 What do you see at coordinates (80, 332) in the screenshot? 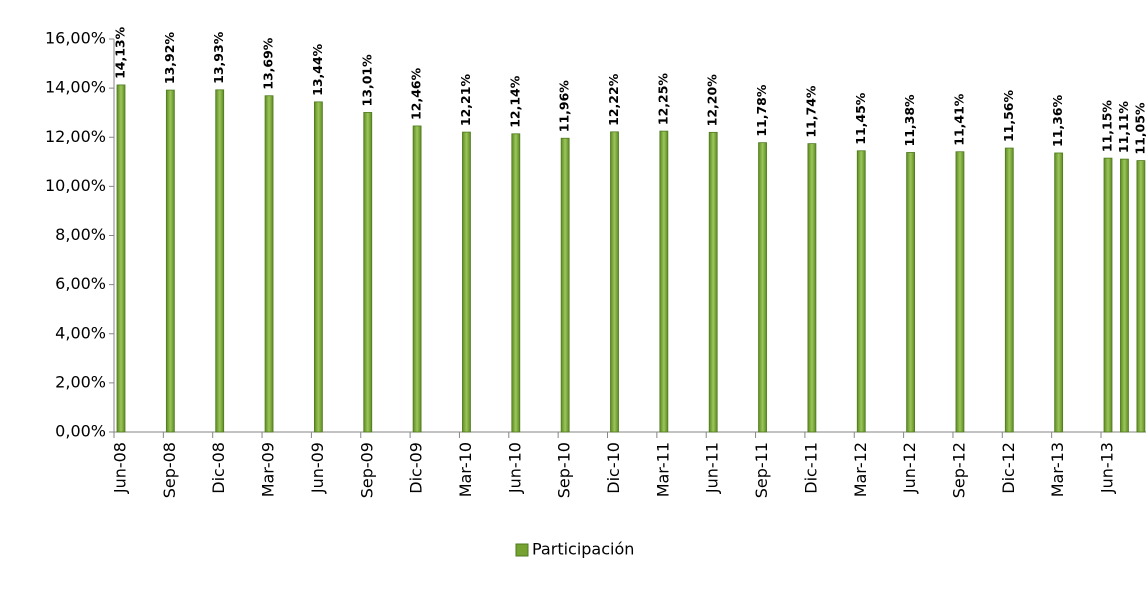
I see `y-tick-label: 4,00%` at bounding box center [80, 332].